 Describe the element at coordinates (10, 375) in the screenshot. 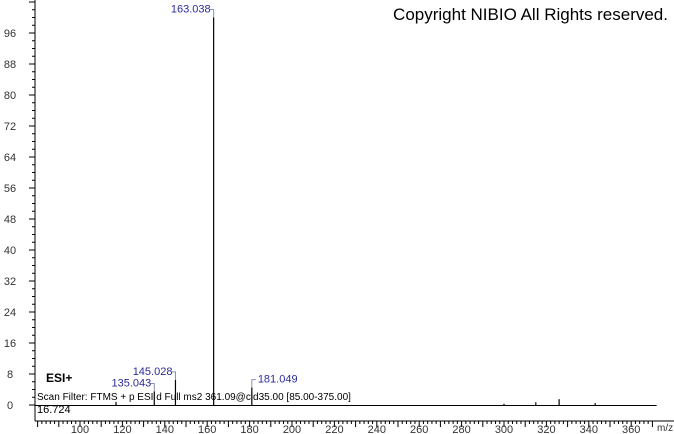

I see `y-tick-label: 8` at that location.